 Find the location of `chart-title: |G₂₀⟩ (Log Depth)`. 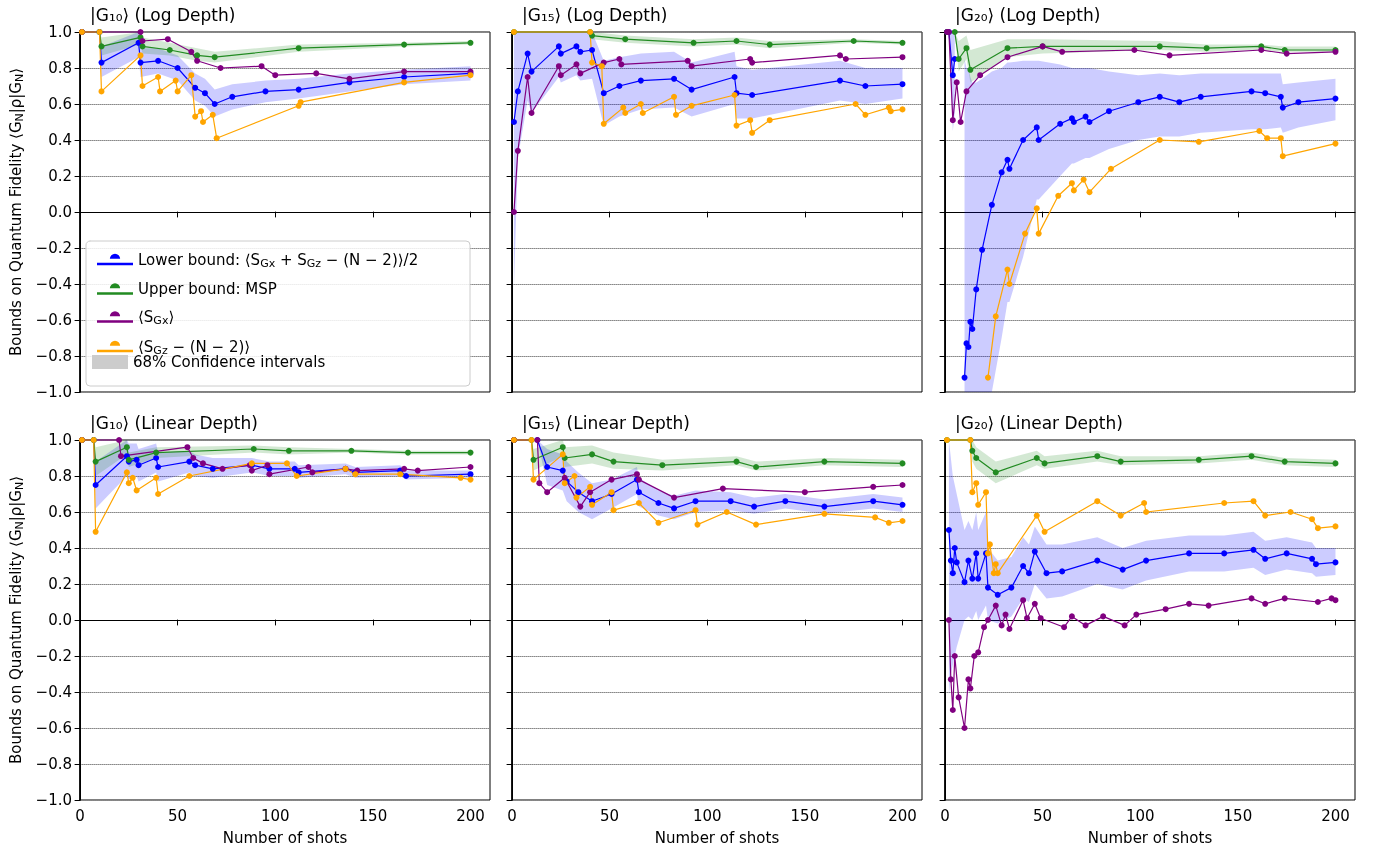

chart-title: |G₂₀⟩ (Log Depth) is located at coordinates (1028, 14).